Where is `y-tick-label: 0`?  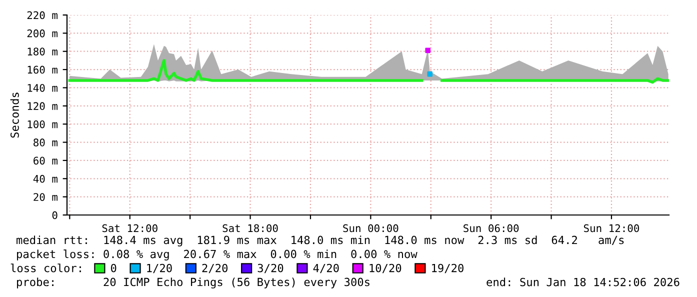
y-tick-label: 0 is located at coordinates (55, 215).